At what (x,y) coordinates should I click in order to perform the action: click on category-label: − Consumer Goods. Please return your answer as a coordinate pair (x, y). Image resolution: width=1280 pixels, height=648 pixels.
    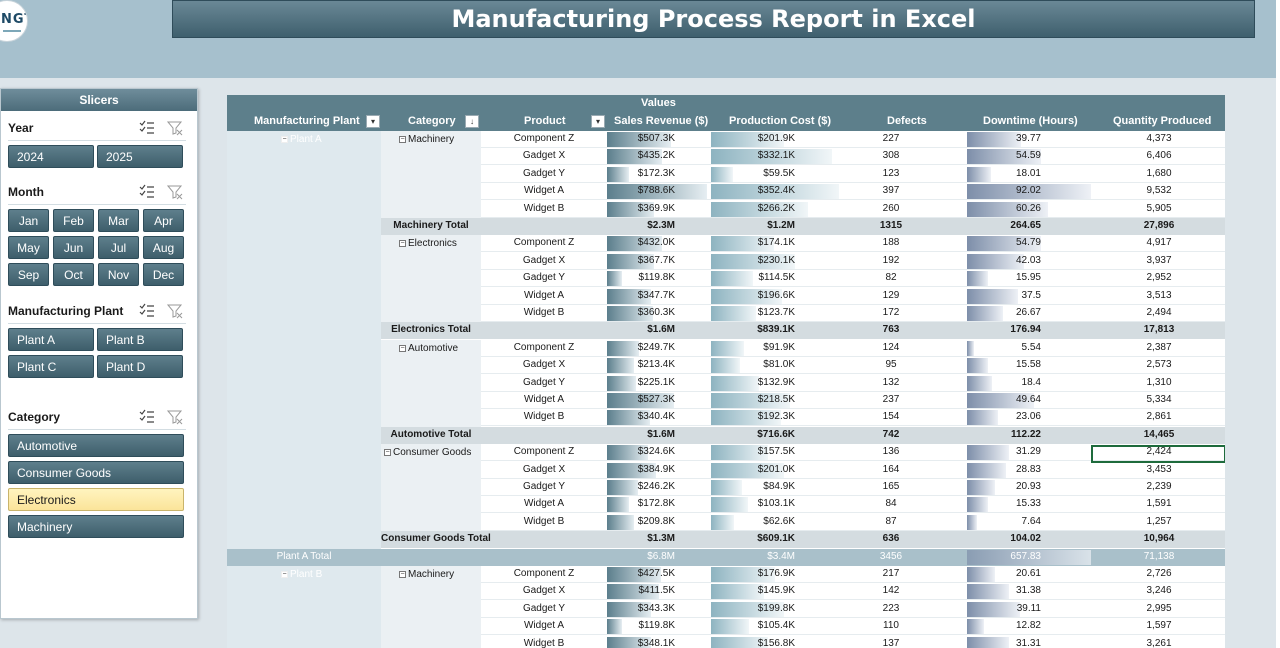
    Looking at the image, I should click on (427, 452).